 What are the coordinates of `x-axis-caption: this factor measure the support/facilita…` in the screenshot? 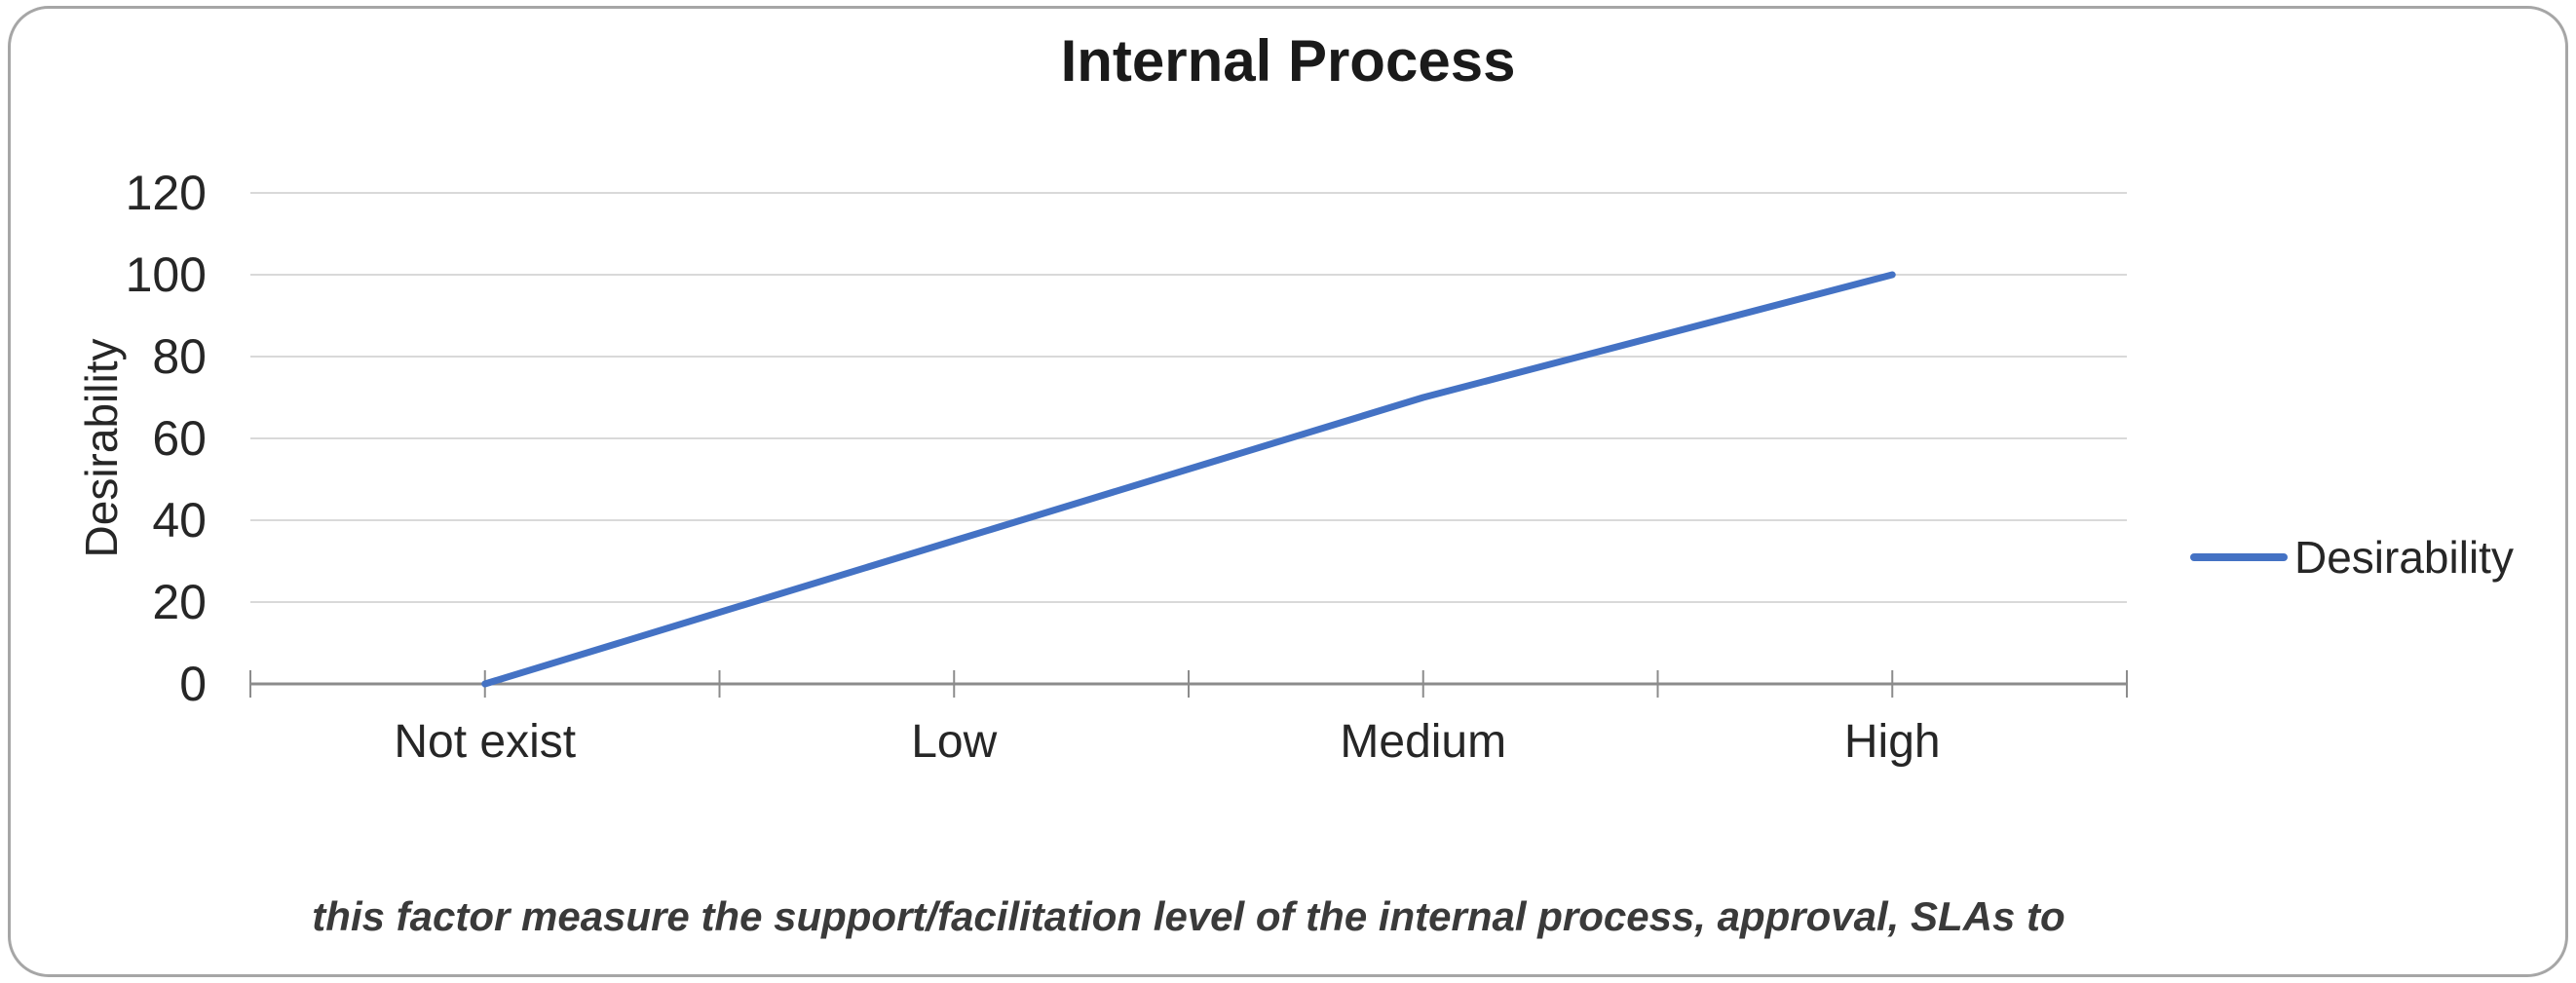 It's located at (1188, 884).